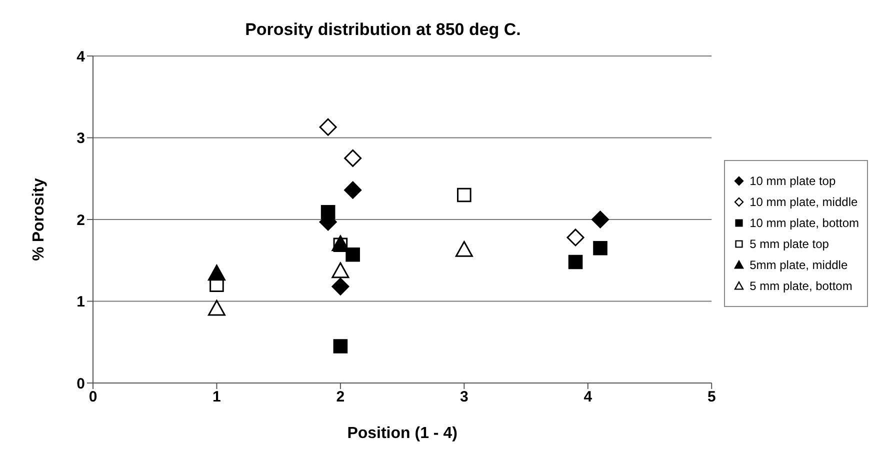 The image size is (886, 467). I want to click on legend-label: 10 mm plate, bottom, so click(804, 223).